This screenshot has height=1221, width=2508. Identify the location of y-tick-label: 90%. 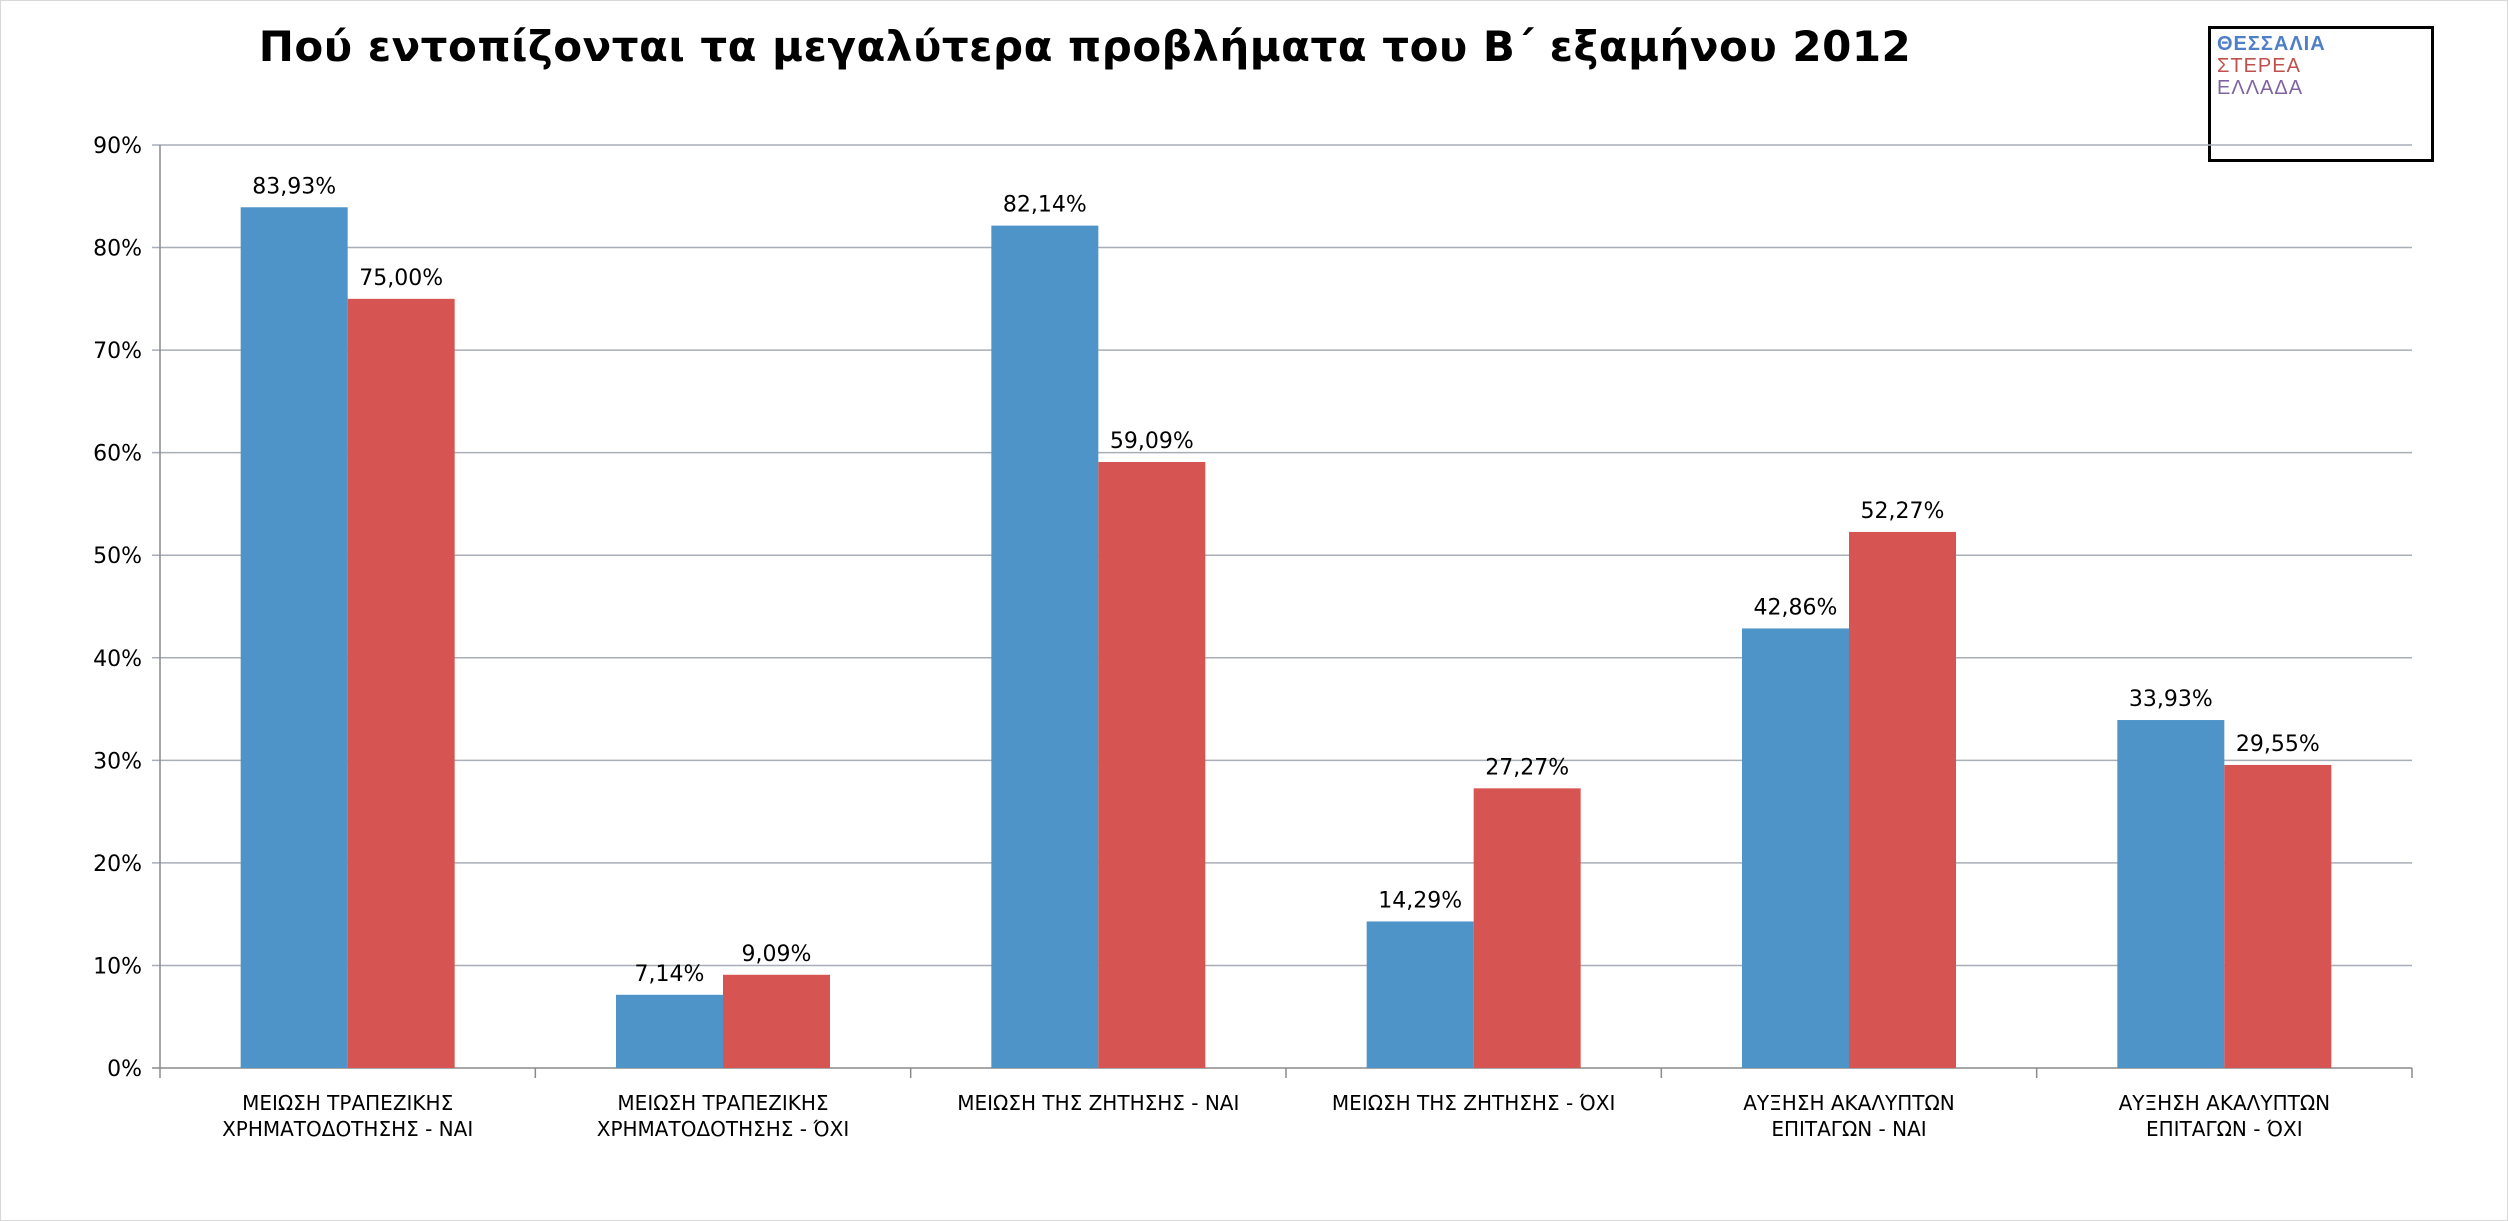
(117, 146).